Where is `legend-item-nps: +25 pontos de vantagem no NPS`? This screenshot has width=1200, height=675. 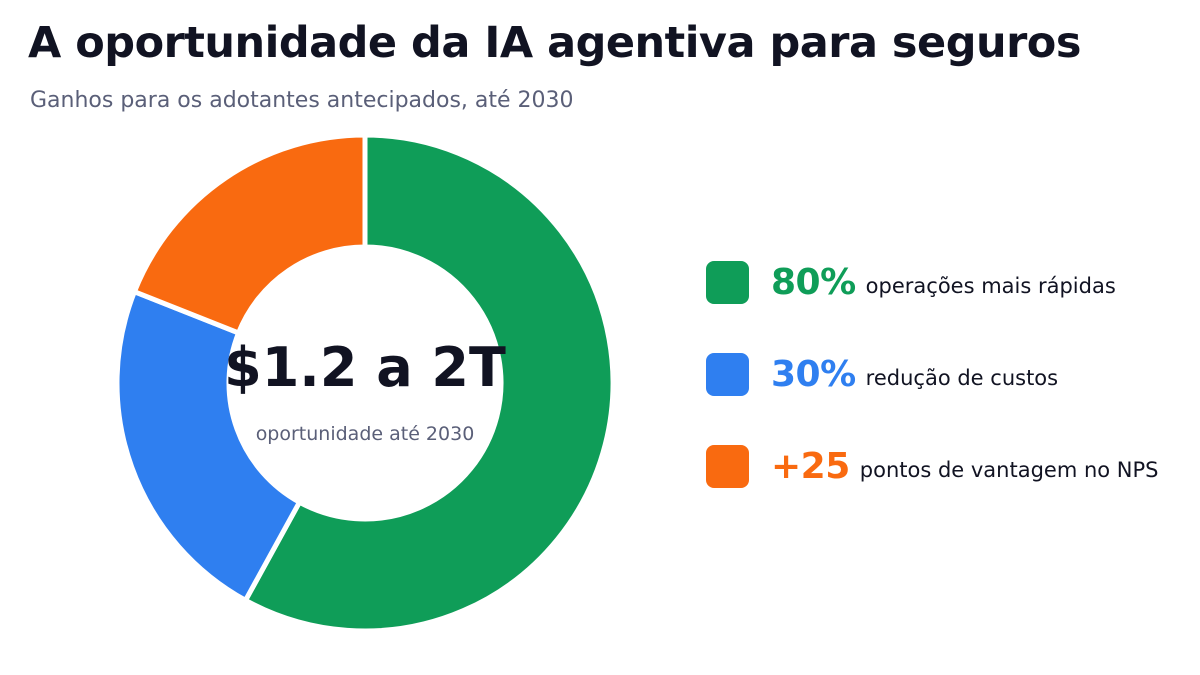 legend-item-nps: +25 pontos de vantagem no NPS is located at coordinates (946, 466).